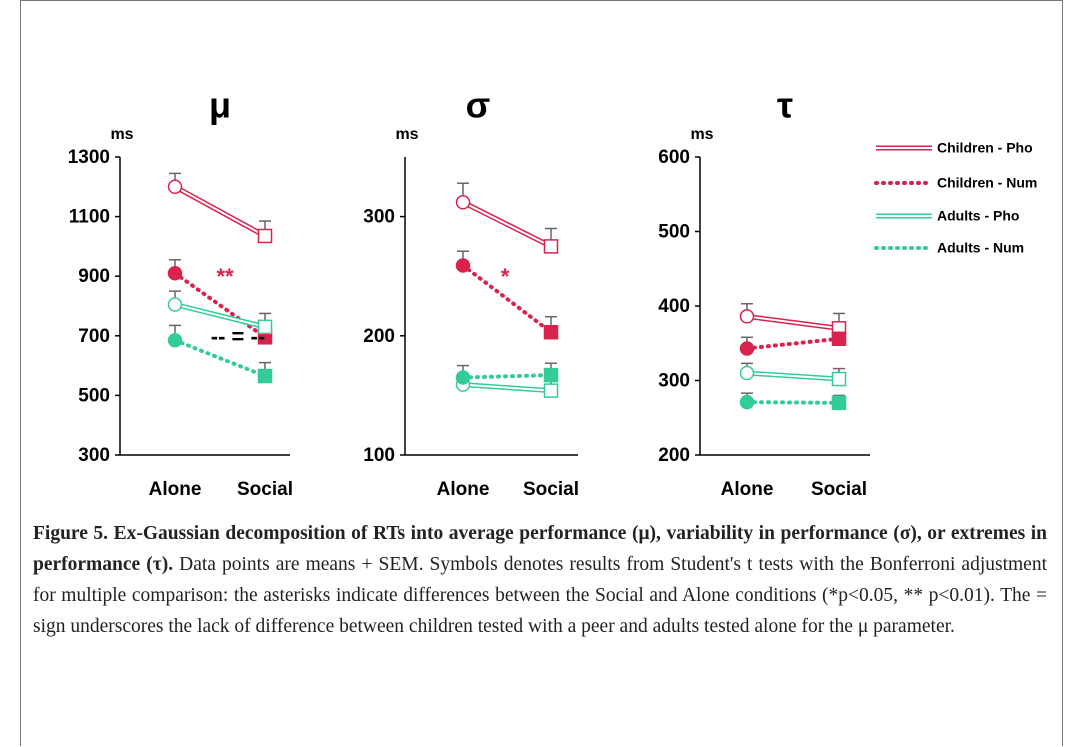  Describe the element at coordinates (225, 276) in the screenshot. I see `annotation: **` at that location.